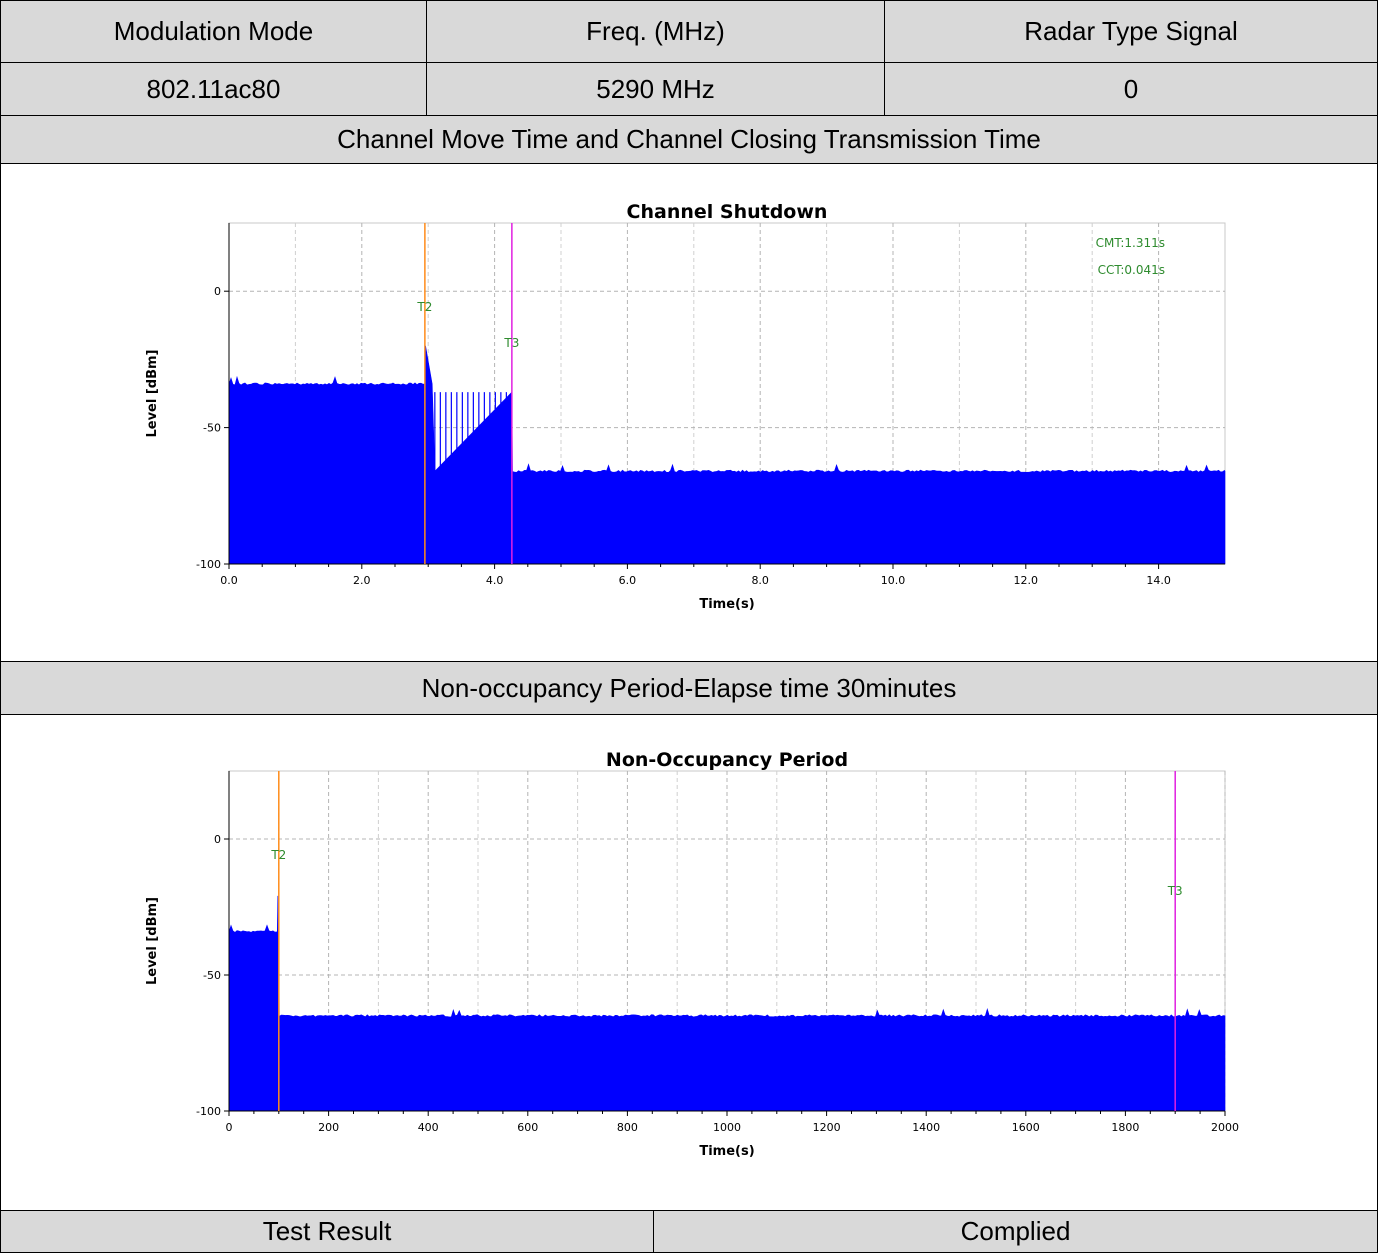 The height and width of the screenshot is (1253, 1378). Describe the element at coordinates (1026, 580) in the screenshot. I see `x-tick-label: 12.0` at that location.